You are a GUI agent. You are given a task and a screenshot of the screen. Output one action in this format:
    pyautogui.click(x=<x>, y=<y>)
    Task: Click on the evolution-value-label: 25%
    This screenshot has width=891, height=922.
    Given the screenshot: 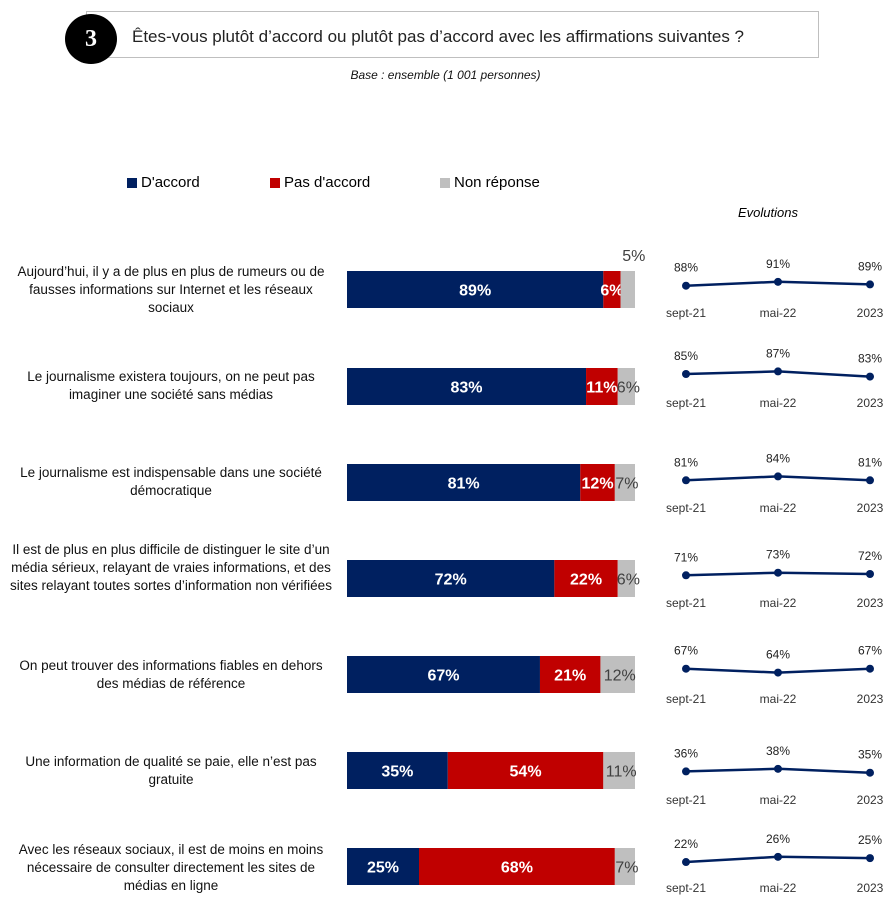 What is the action you would take?
    pyautogui.click(x=870, y=840)
    